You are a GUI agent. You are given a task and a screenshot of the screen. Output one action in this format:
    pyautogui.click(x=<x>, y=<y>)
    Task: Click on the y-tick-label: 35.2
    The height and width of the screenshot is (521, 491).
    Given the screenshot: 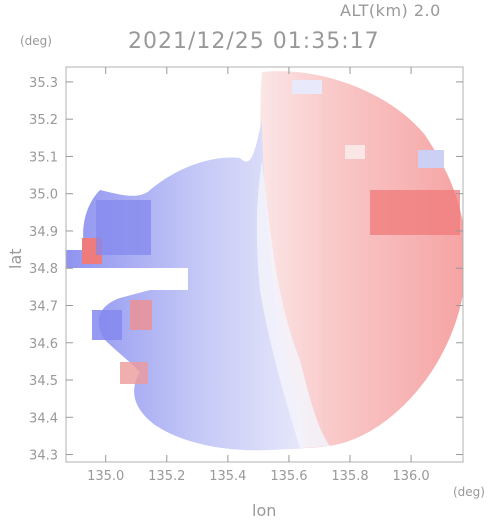 What is the action you would take?
    pyautogui.click(x=43, y=120)
    